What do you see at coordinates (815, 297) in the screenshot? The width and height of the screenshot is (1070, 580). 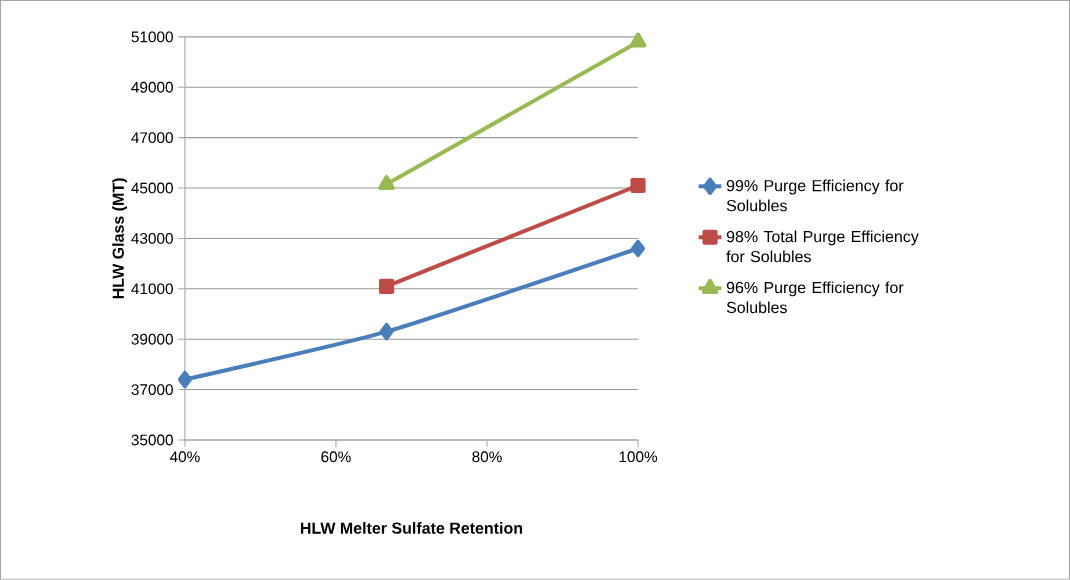 I see `legend-label: 96% Purge Efficiency for Solubles` at bounding box center [815, 297].